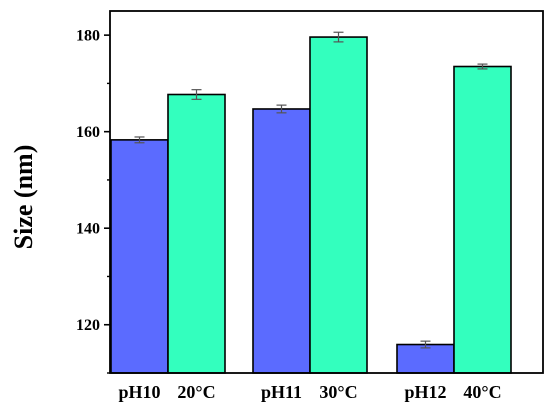 The height and width of the screenshot is (413, 550). I want to click on y-axis-title: Size (nm), so click(23, 197).